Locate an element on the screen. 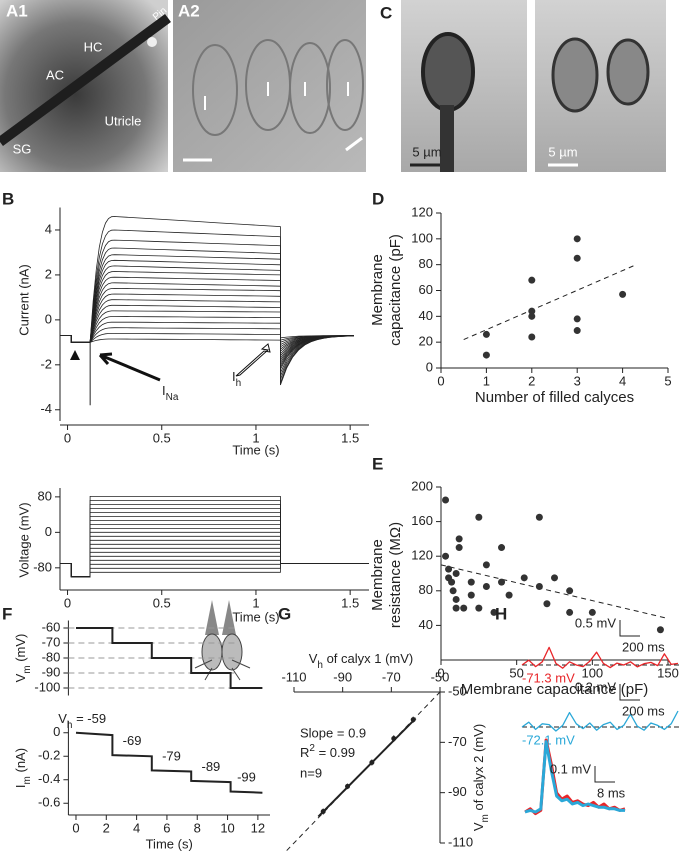  panel-label: H is located at coordinates (501, 613).